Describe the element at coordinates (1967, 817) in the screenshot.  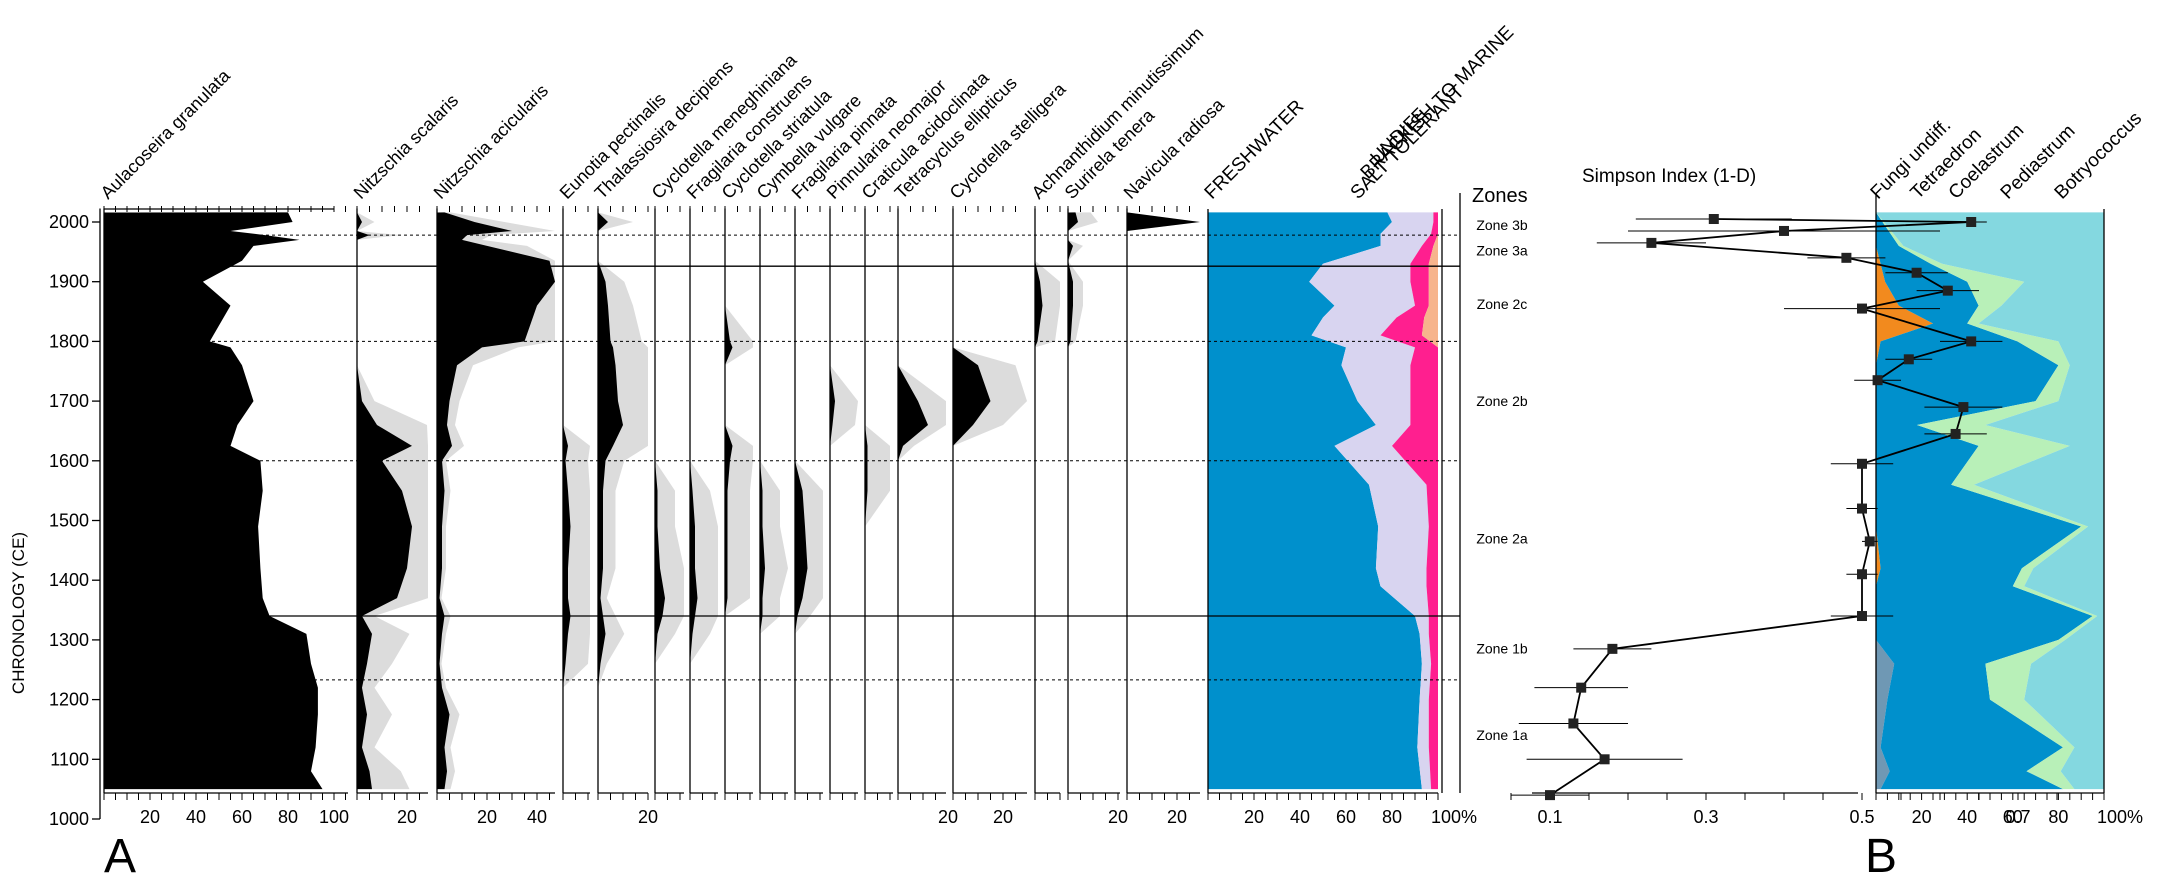
I see `panel-b-tick-label: 40` at that location.